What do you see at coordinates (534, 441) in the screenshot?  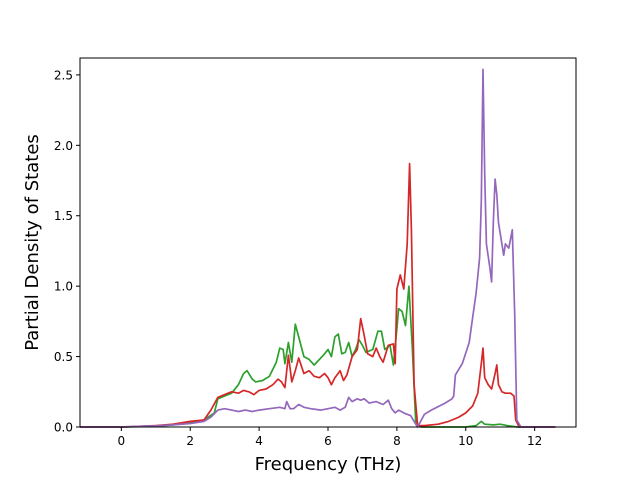 I see `x-tick-label: 12` at bounding box center [534, 441].